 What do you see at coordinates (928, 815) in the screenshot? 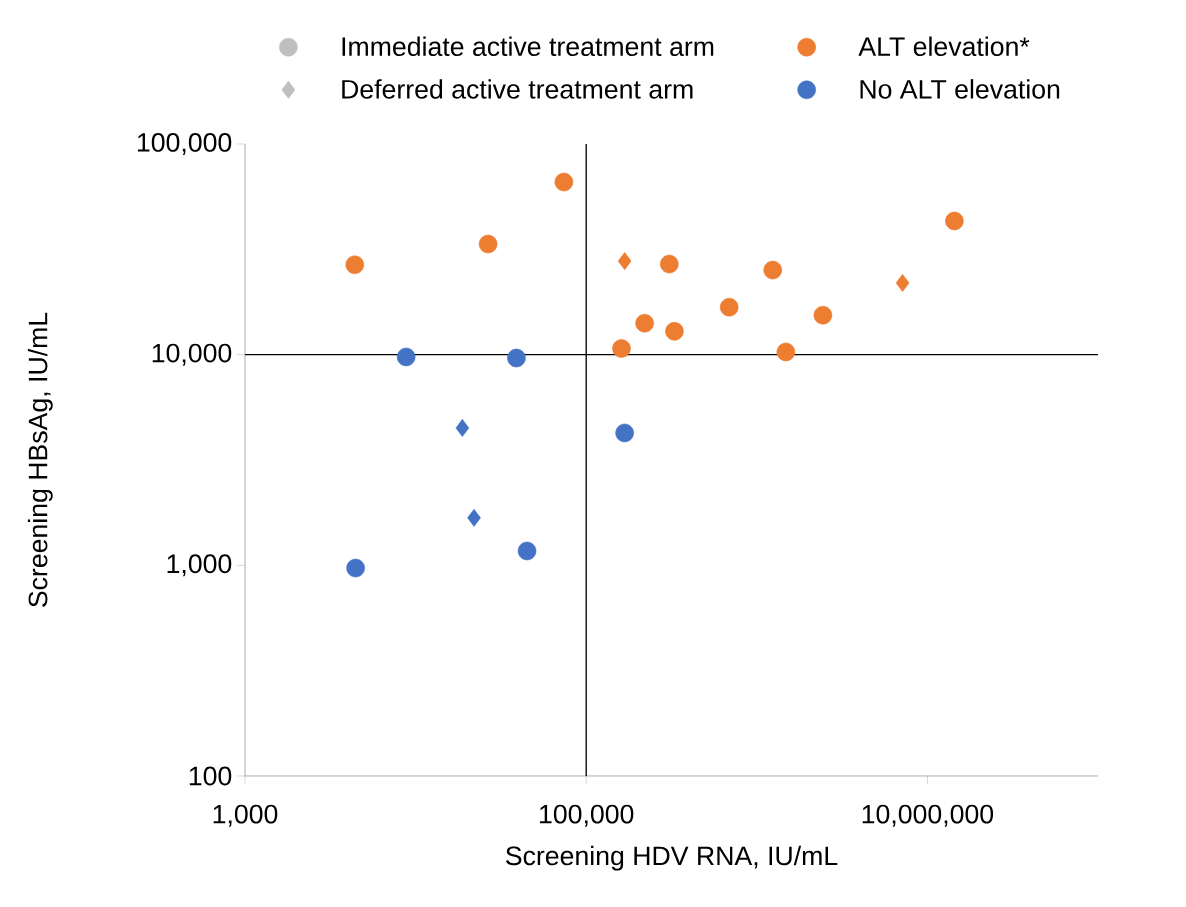
I see `x-tick-label: 10,000,000` at bounding box center [928, 815].